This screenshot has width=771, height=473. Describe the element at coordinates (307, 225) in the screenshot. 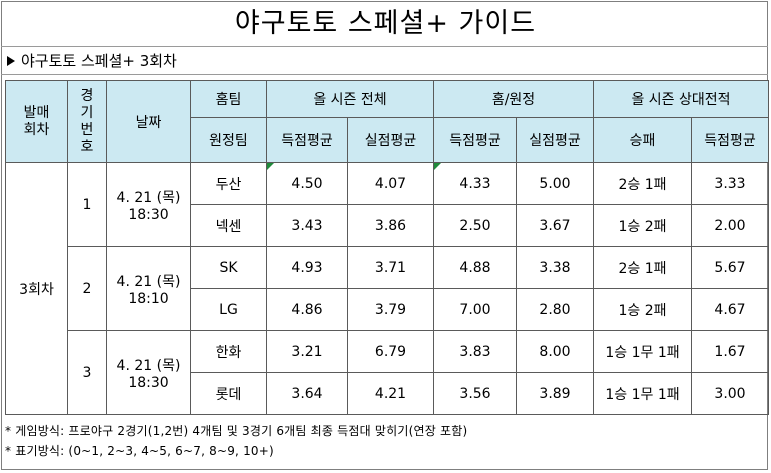

I see `season-scored-cell: 3.43` at that location.